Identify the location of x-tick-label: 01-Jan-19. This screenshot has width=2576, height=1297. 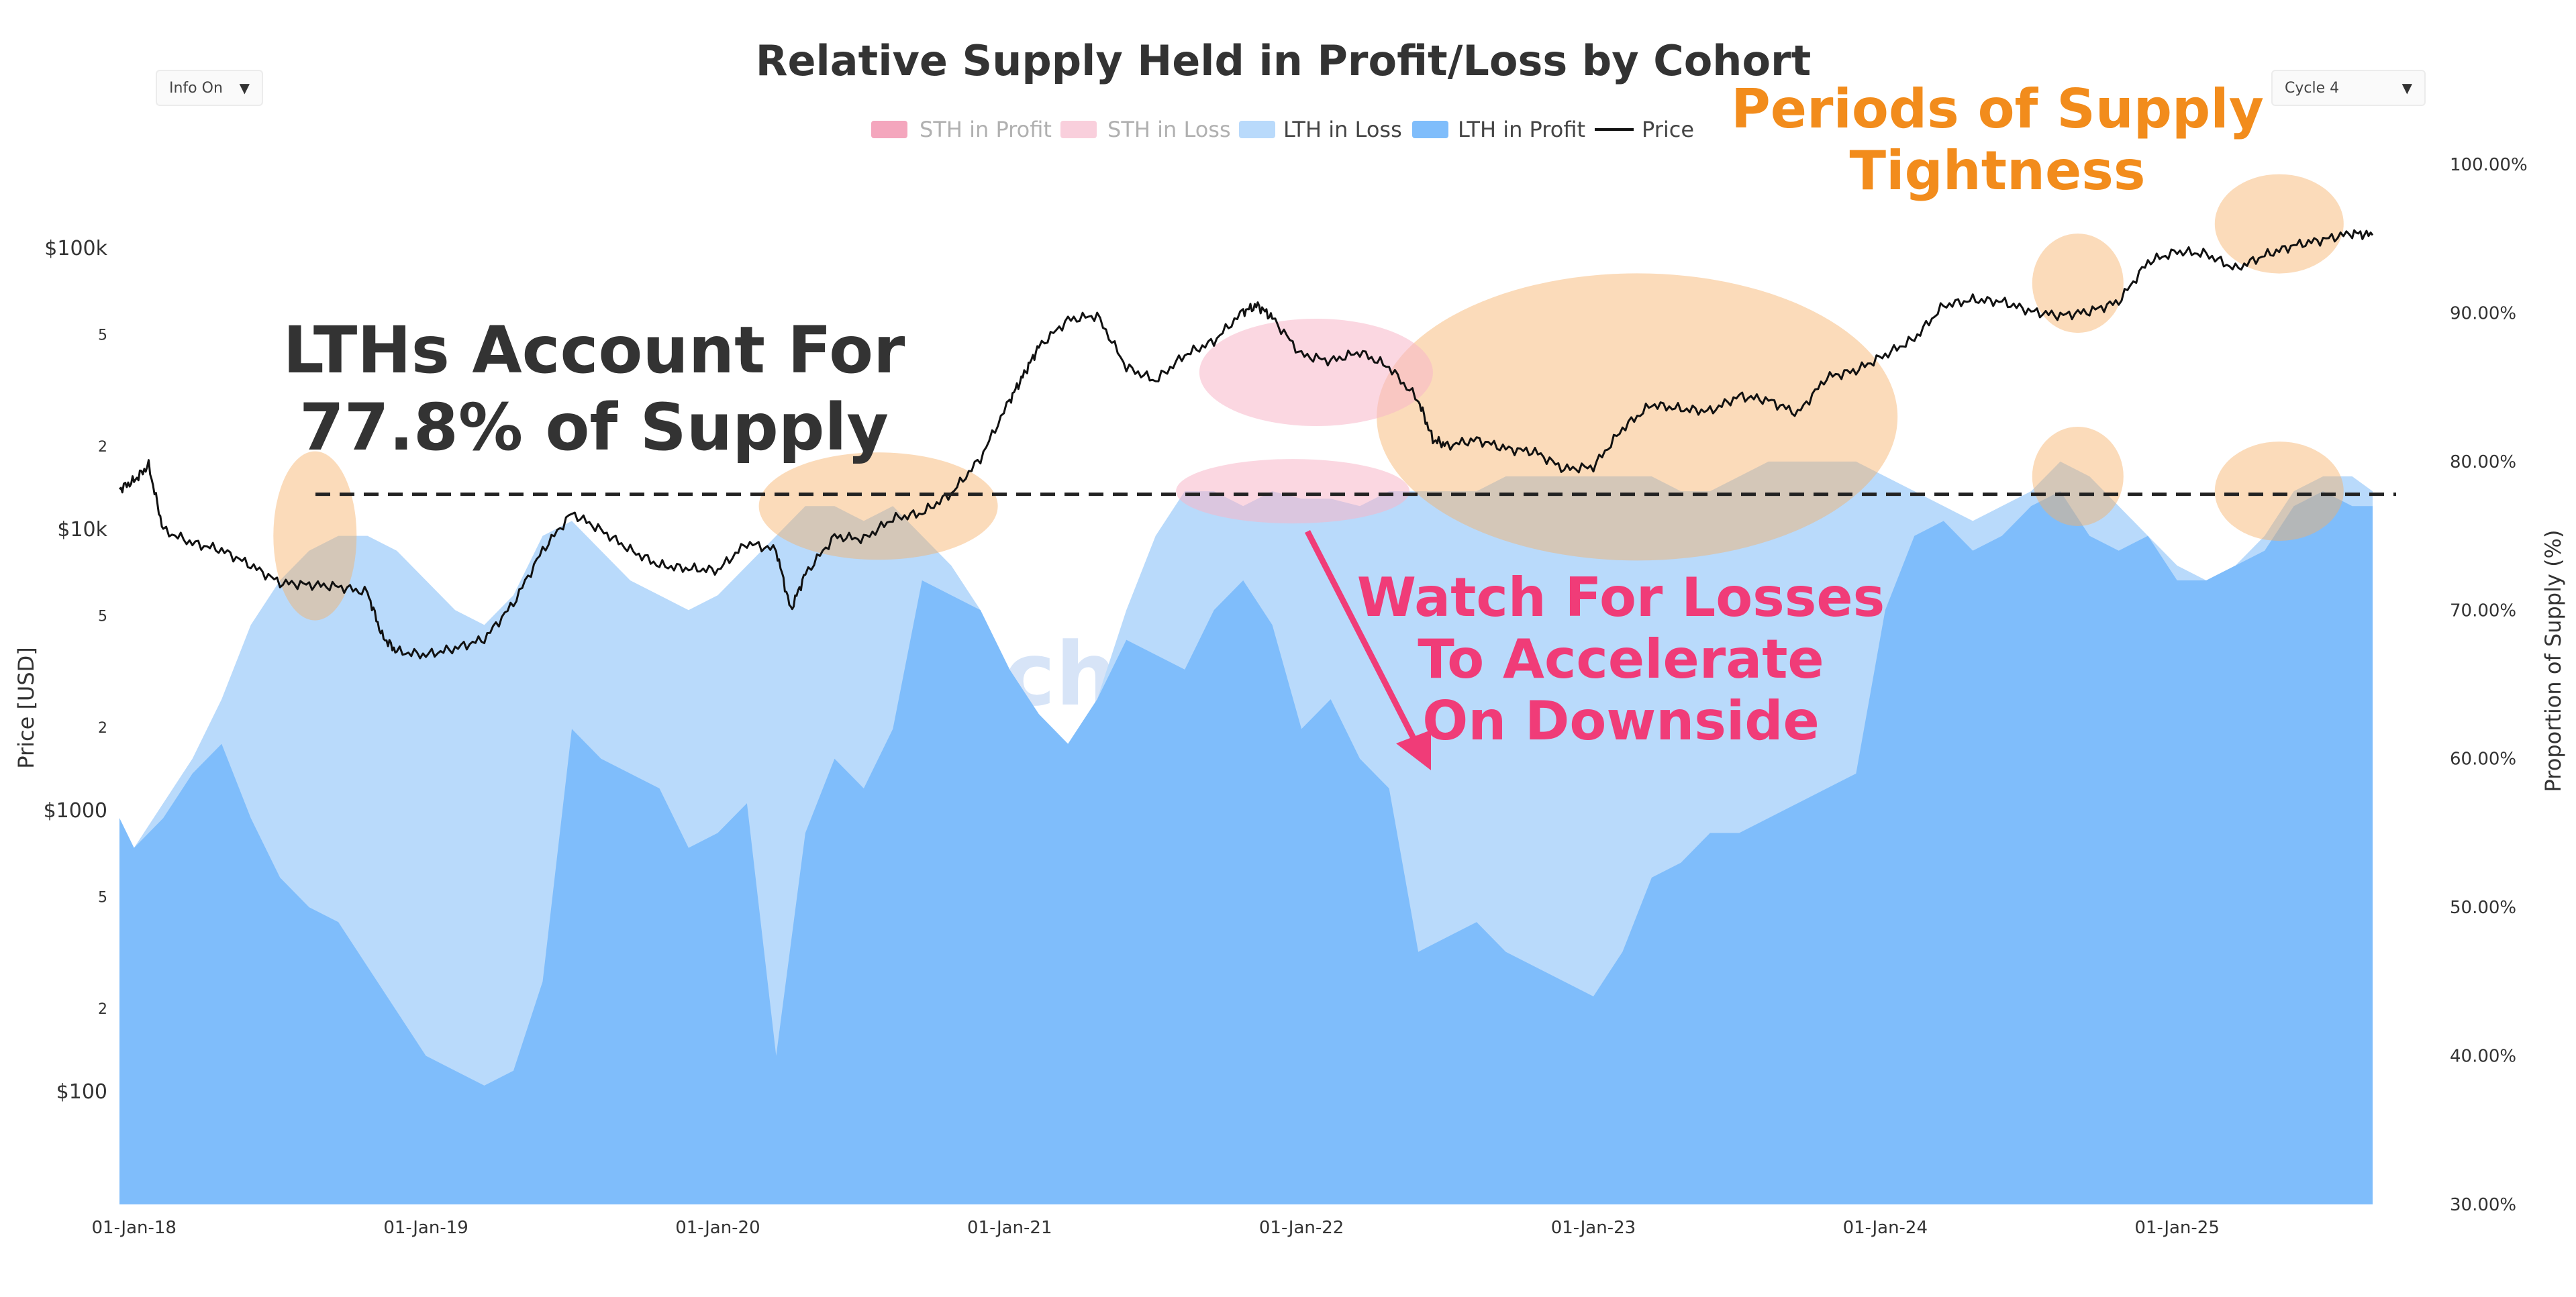
(425, 1228).